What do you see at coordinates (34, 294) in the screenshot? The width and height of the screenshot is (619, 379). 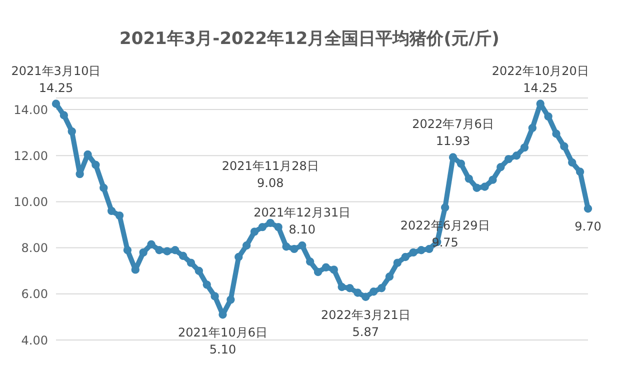 I see `y-tick-label: 6.00` at bounding box center [34, 294].